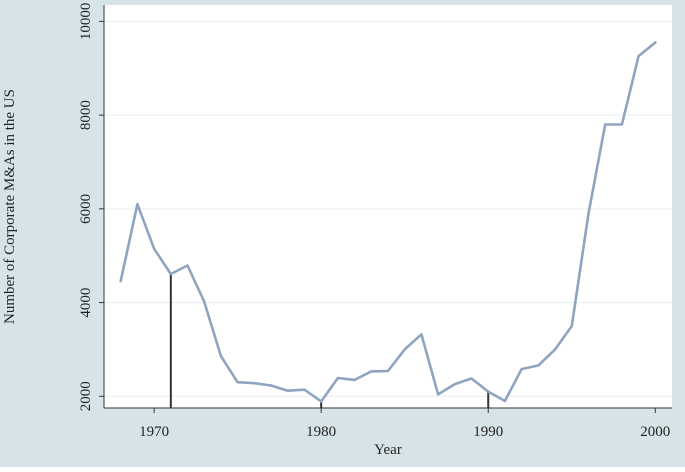 The height and width of the screenshot is (472, 685). I want to click on y-tick-label: 6000, so click(86, 209).